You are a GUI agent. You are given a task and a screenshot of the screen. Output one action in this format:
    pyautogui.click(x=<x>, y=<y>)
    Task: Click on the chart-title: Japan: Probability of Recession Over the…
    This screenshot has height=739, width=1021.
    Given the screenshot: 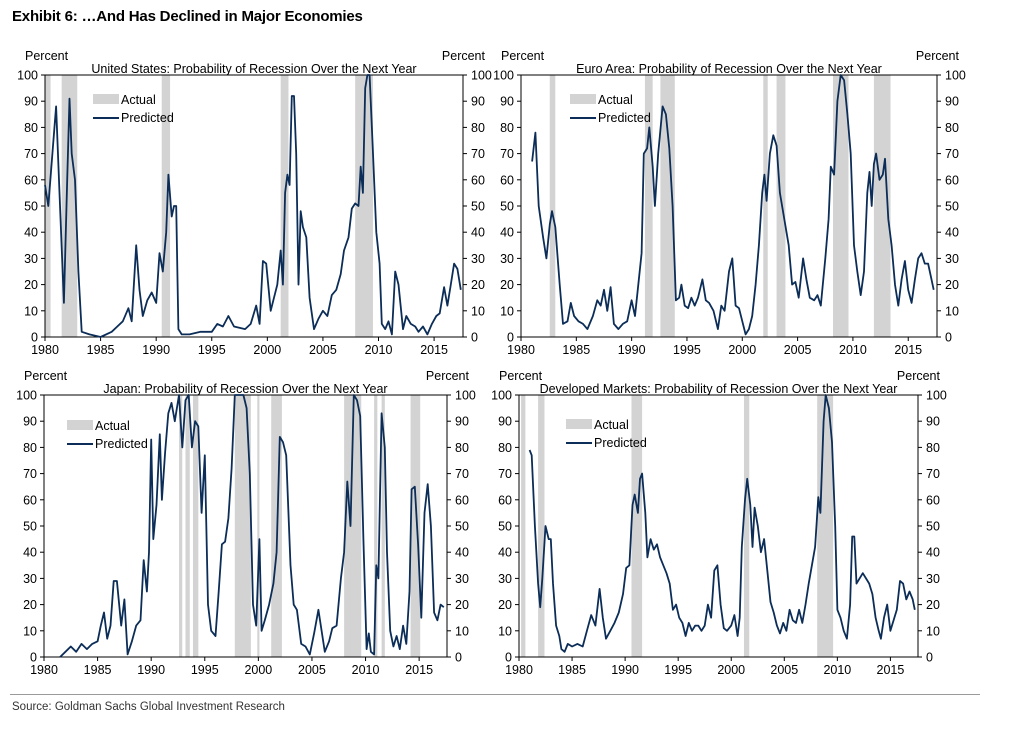 What is the action you would take?
    pyautogui.click(x=245, y=389)
    